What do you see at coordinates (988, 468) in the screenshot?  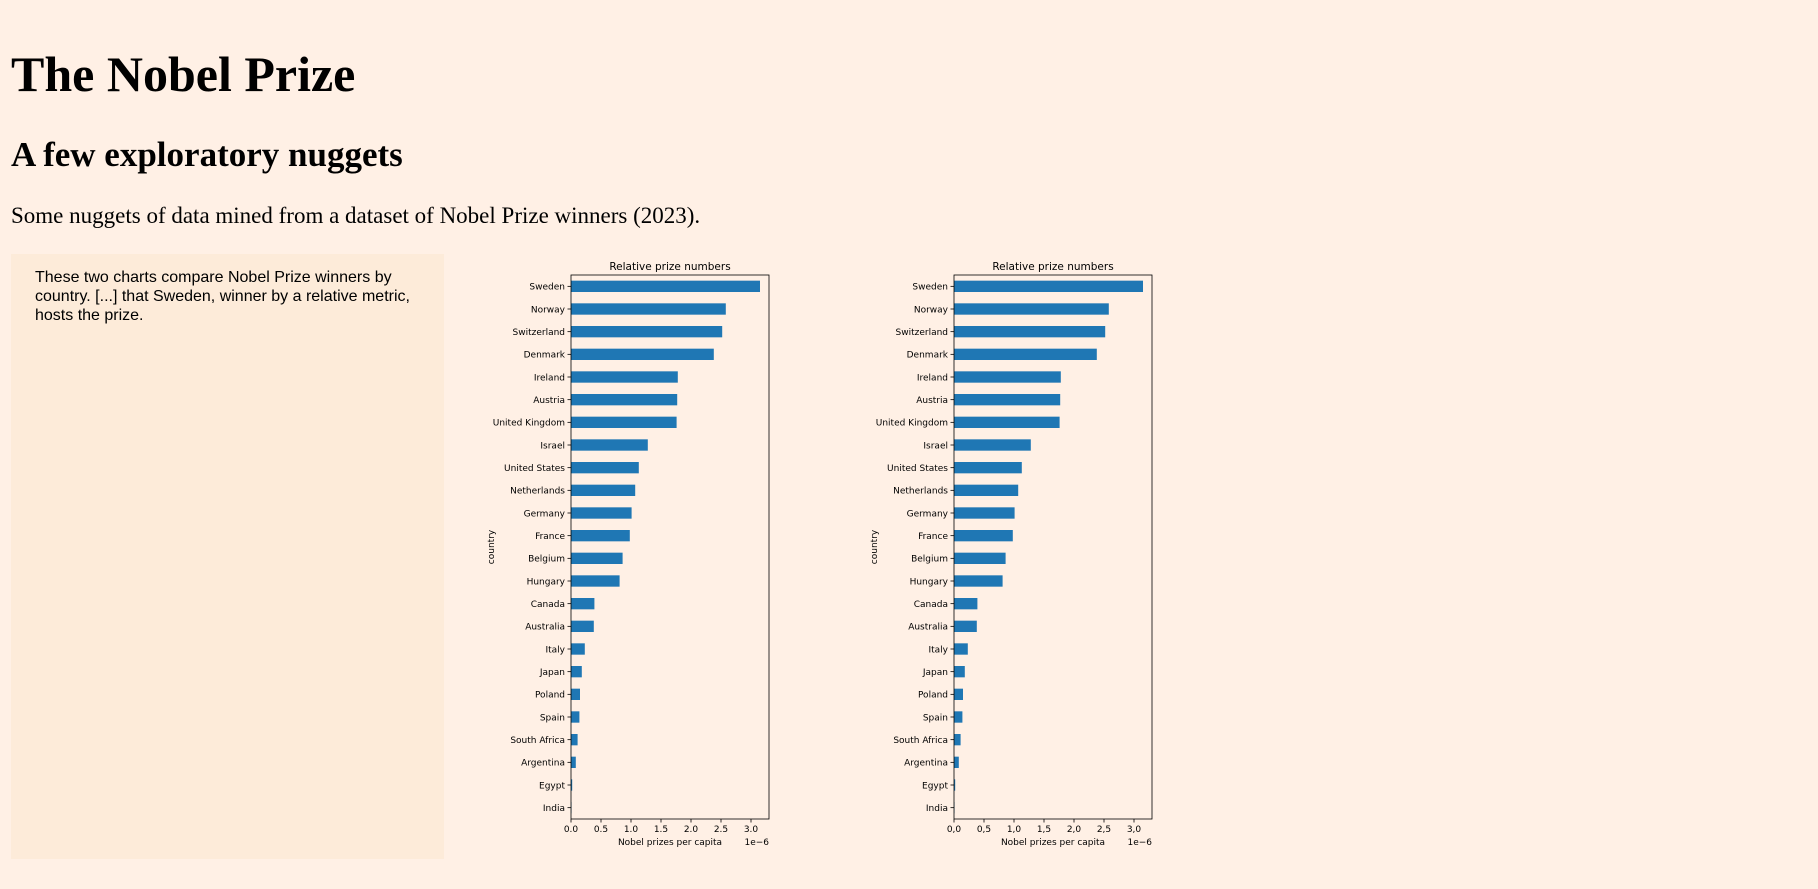 I see `bar-united-states` at bounding box center [988, 468].